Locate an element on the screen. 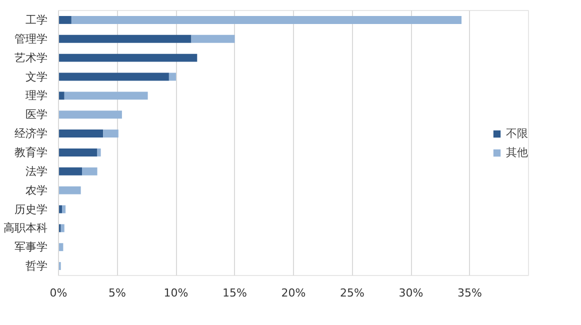  y-tick-label: 法学 is located at coordinates (37, 171).